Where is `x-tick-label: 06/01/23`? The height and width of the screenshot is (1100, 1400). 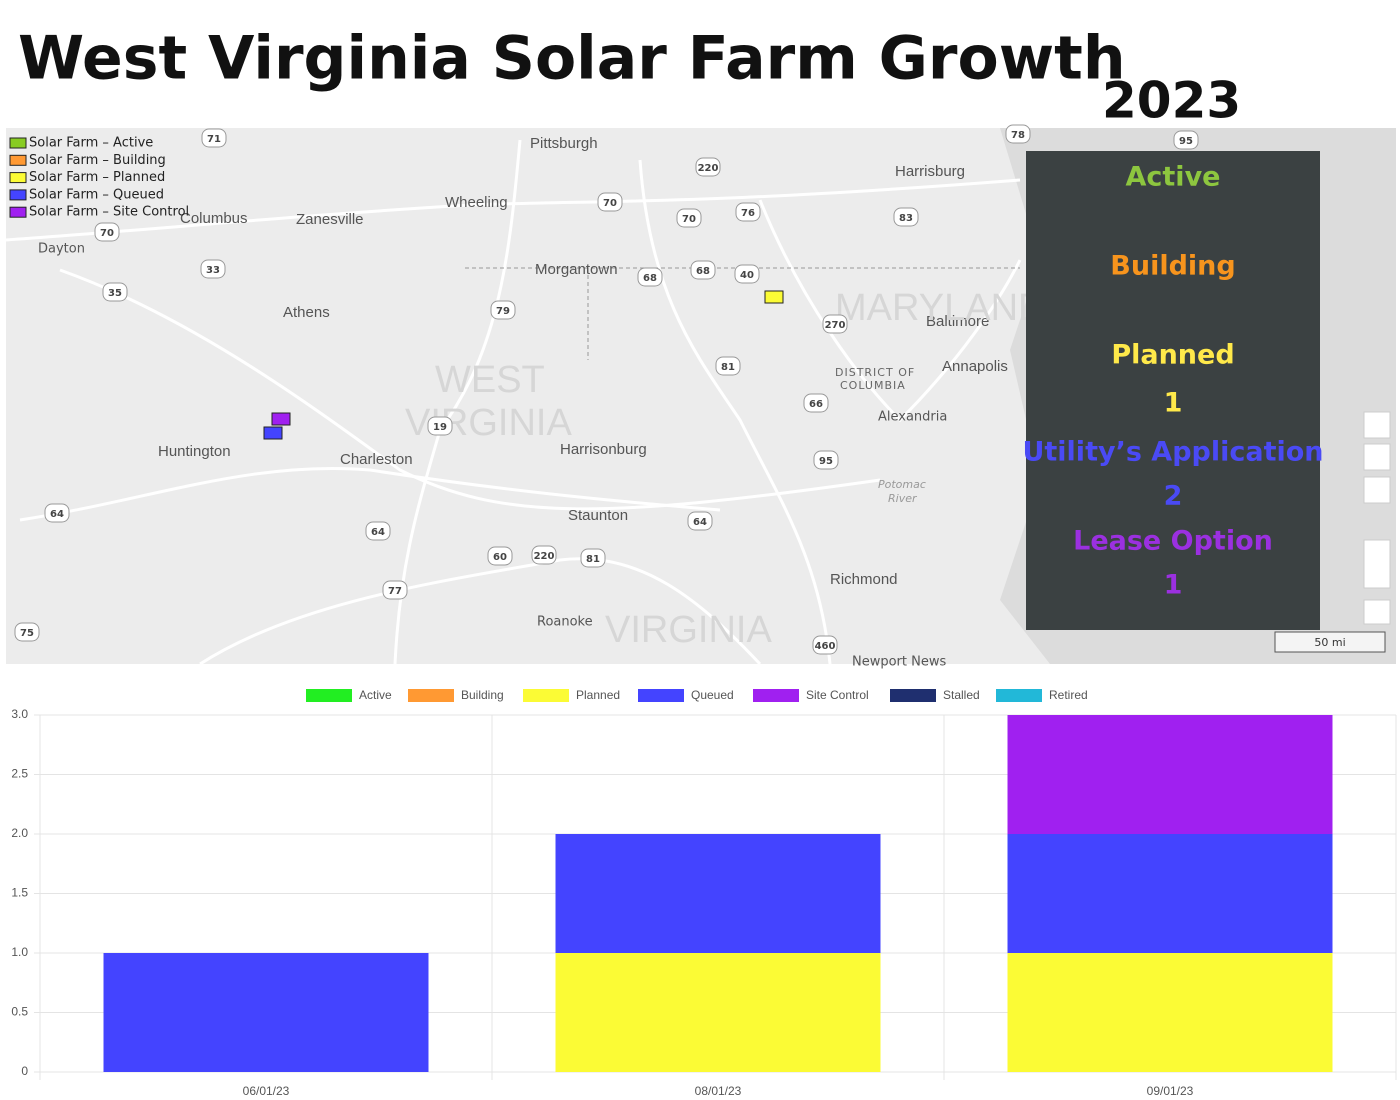 x-tick-label: 06/01/23 is located at coordinates (266, 1091).